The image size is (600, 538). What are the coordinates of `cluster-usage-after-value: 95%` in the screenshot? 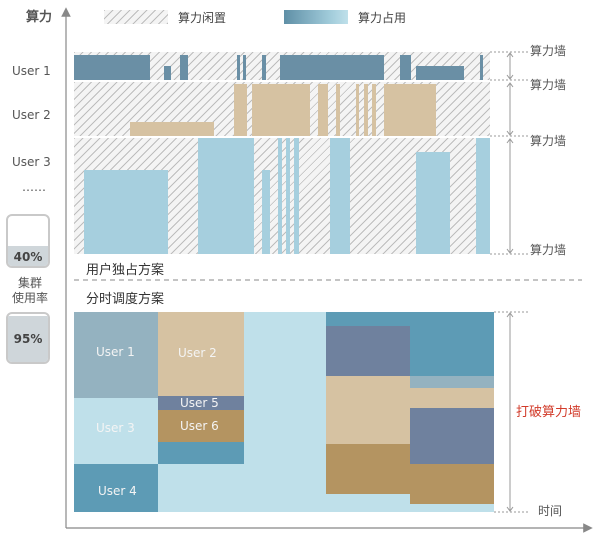 It's located at (28, 339).